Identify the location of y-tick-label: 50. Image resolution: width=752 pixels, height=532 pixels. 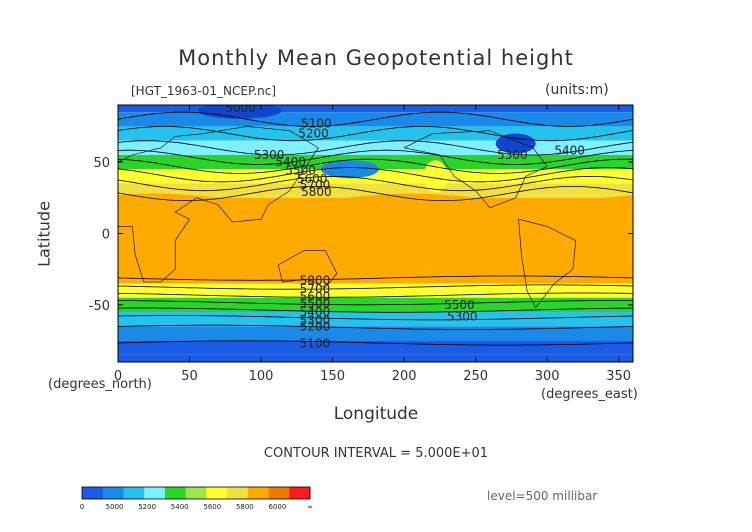
(101, 163).